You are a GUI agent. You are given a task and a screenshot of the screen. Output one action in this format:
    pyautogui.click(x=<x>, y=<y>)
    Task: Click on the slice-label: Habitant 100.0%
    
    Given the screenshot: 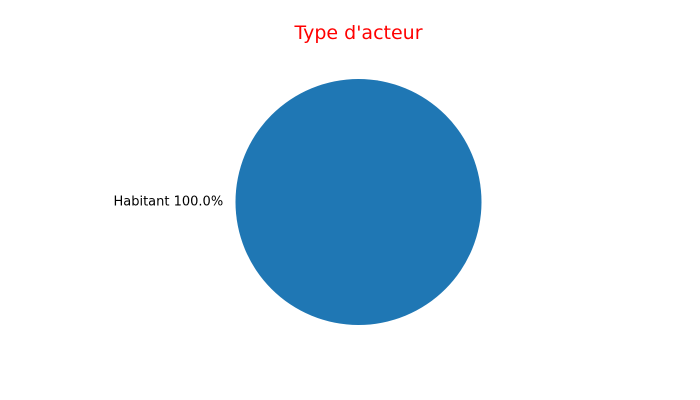 What is the action you would take?
    pyautogui.click(x=168, y=202)
    